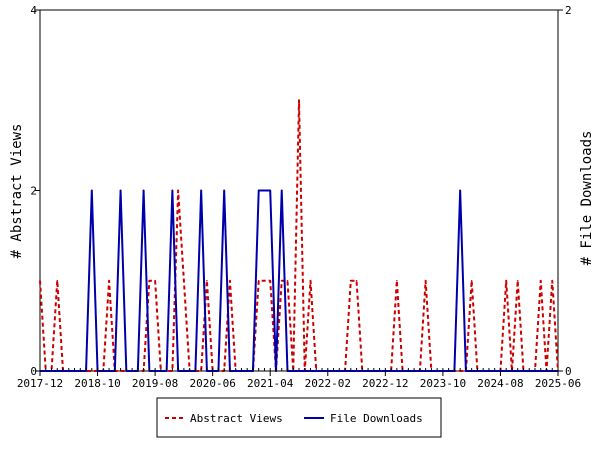 The image size is (600, 455). I want to click on x-tick-label: 2023-10, so click(443, 383).